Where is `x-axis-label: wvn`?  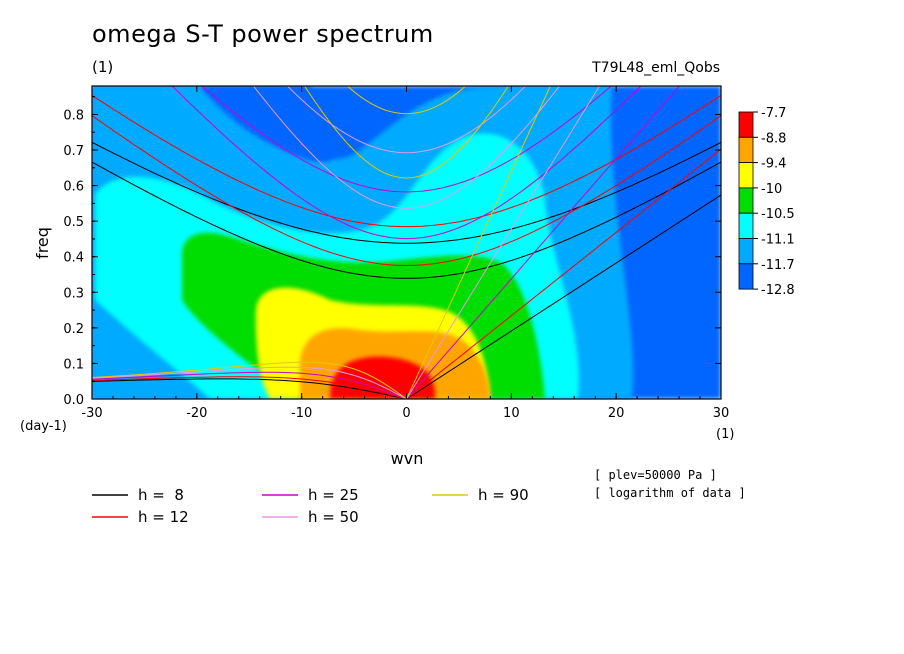 x-axis-label: wvn is located at coordinates (407, 458).